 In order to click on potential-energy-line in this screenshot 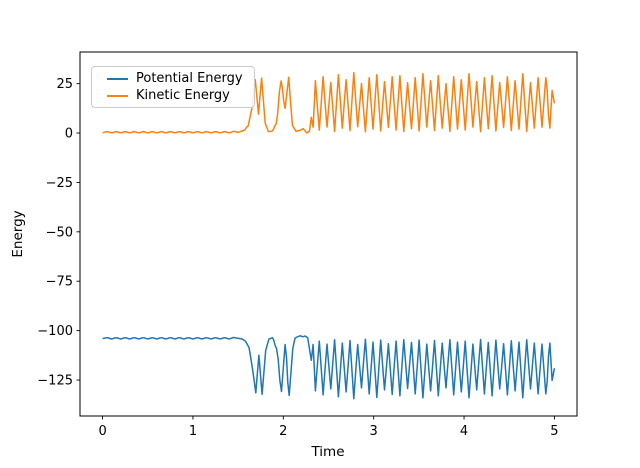, I will do `click(329, 367)`.